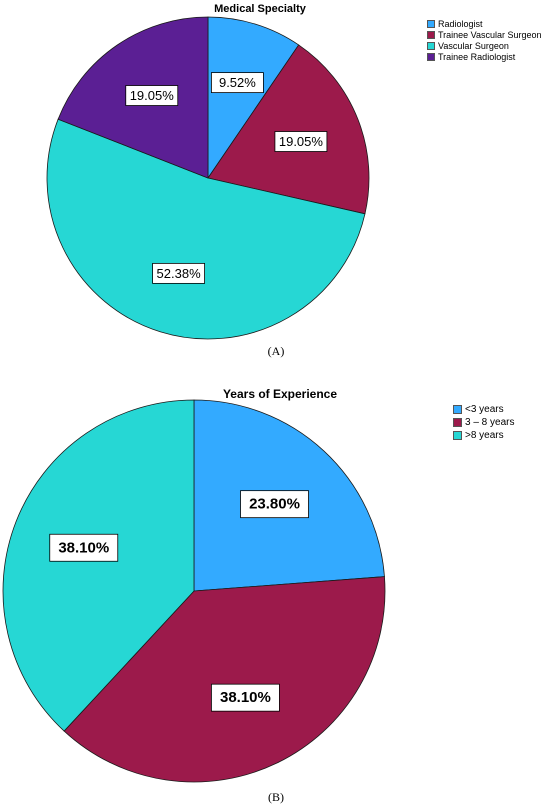 Image resolution: width=550 pixels, height=809 pixels. Describe the element at coordinates (477, 56) in the screenshot. I see `legend-label: Trainee Radiologist` at that location.